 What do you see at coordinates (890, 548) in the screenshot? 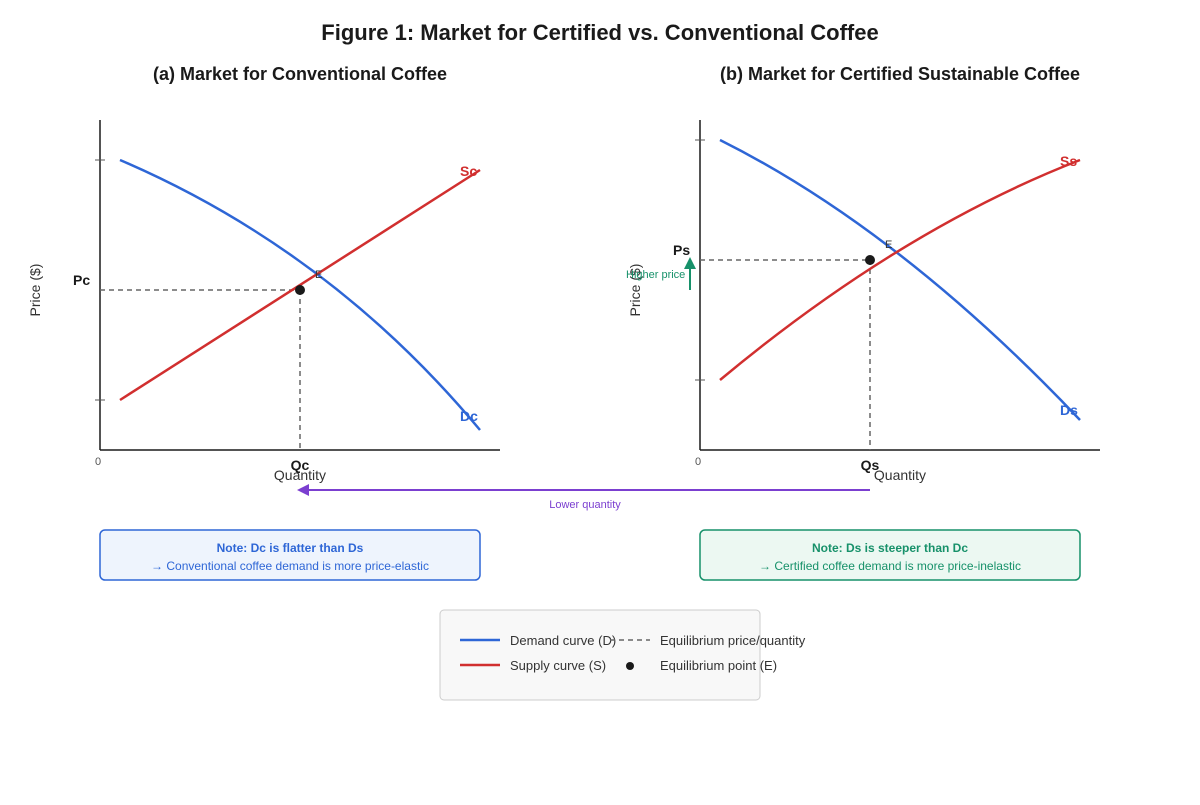
I see `note-certified-title: Note: Ds is steeper than Dc` at bounding box center [890, 548].